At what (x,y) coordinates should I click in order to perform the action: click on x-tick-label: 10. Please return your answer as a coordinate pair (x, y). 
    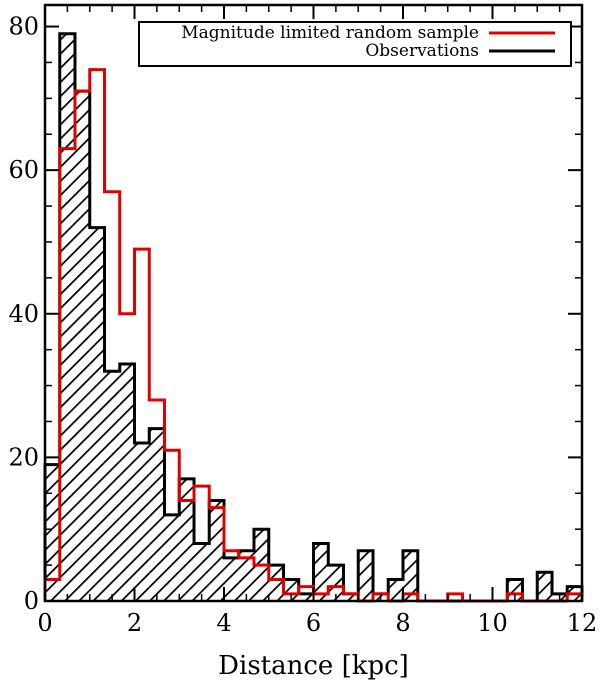
    Looking at the image, I should click on (492, 623).